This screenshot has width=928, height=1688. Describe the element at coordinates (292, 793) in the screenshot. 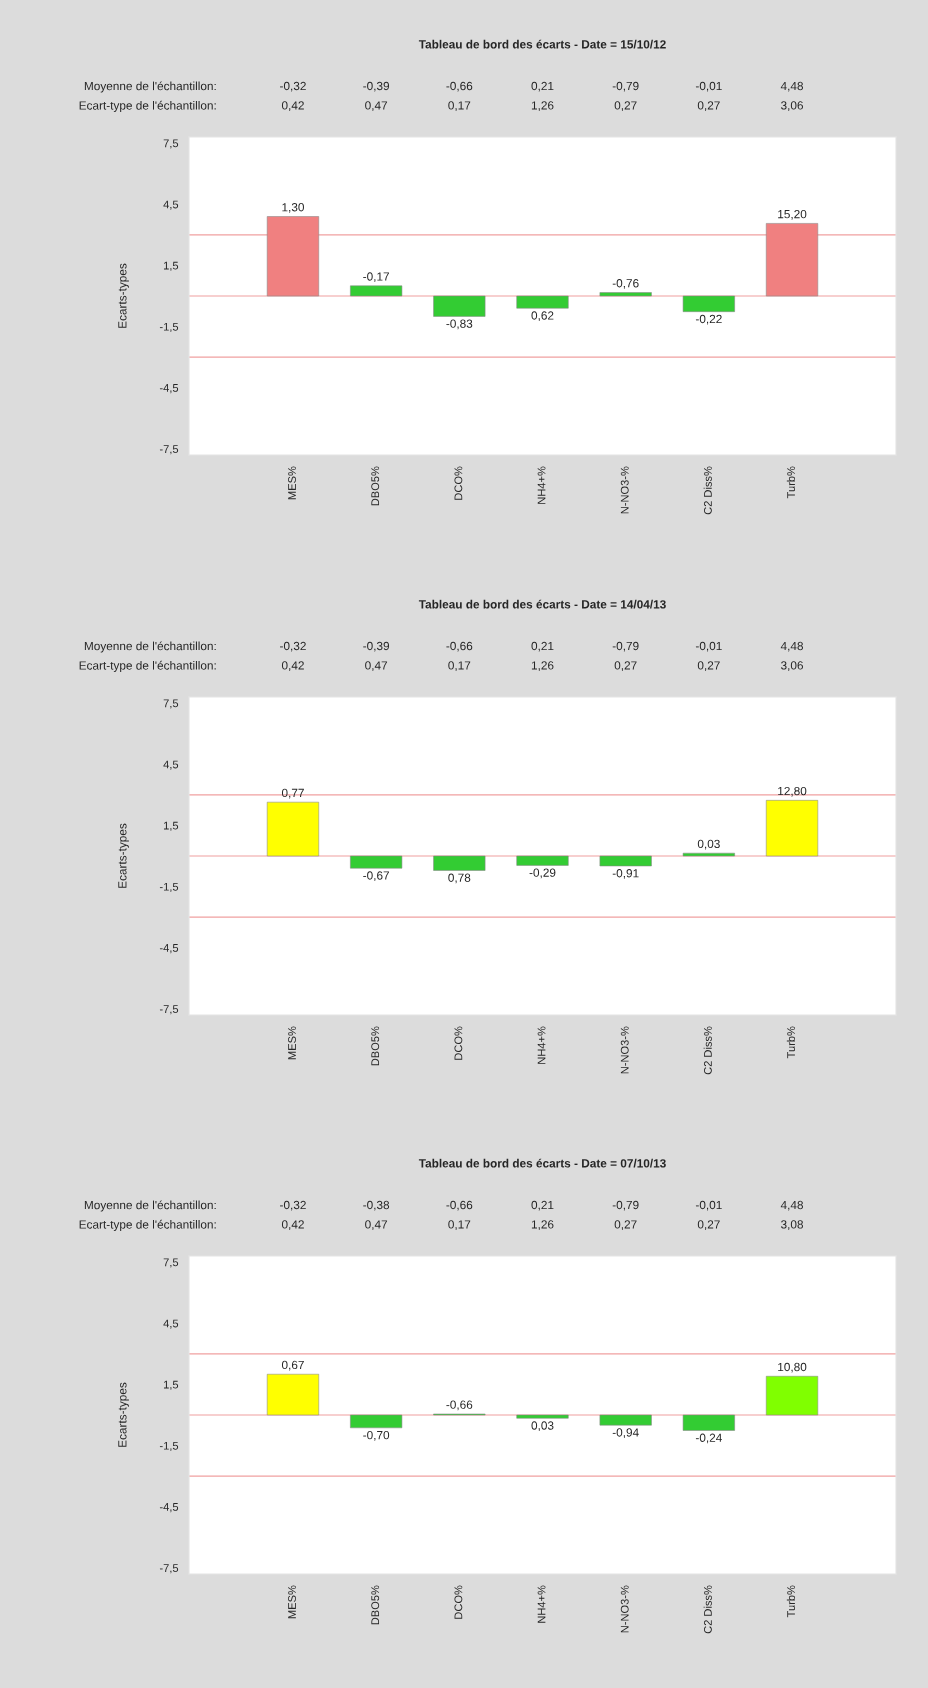

I see `annotation: 0,77` at that location.